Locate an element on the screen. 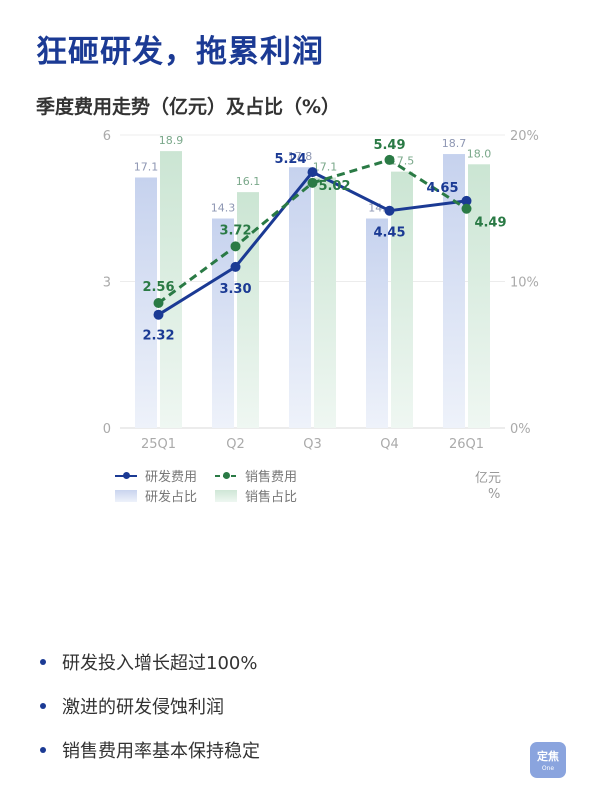 Image resolution: width=600 pixels, height=800 pixels. category-tick-label: 26Q1 is located at coordinates (466, 444).